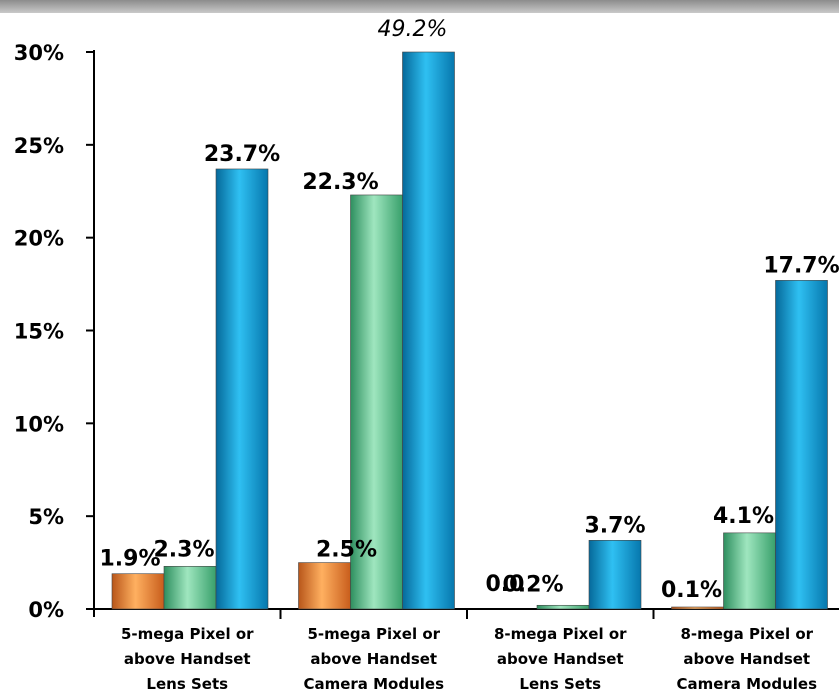 This screenshot has width=839, height=696. What do you see at coordinates (413, 29) in the screenshot?
I see `data-label-series-3-cat-2: 49.2%` at bounding box center [413, 29].